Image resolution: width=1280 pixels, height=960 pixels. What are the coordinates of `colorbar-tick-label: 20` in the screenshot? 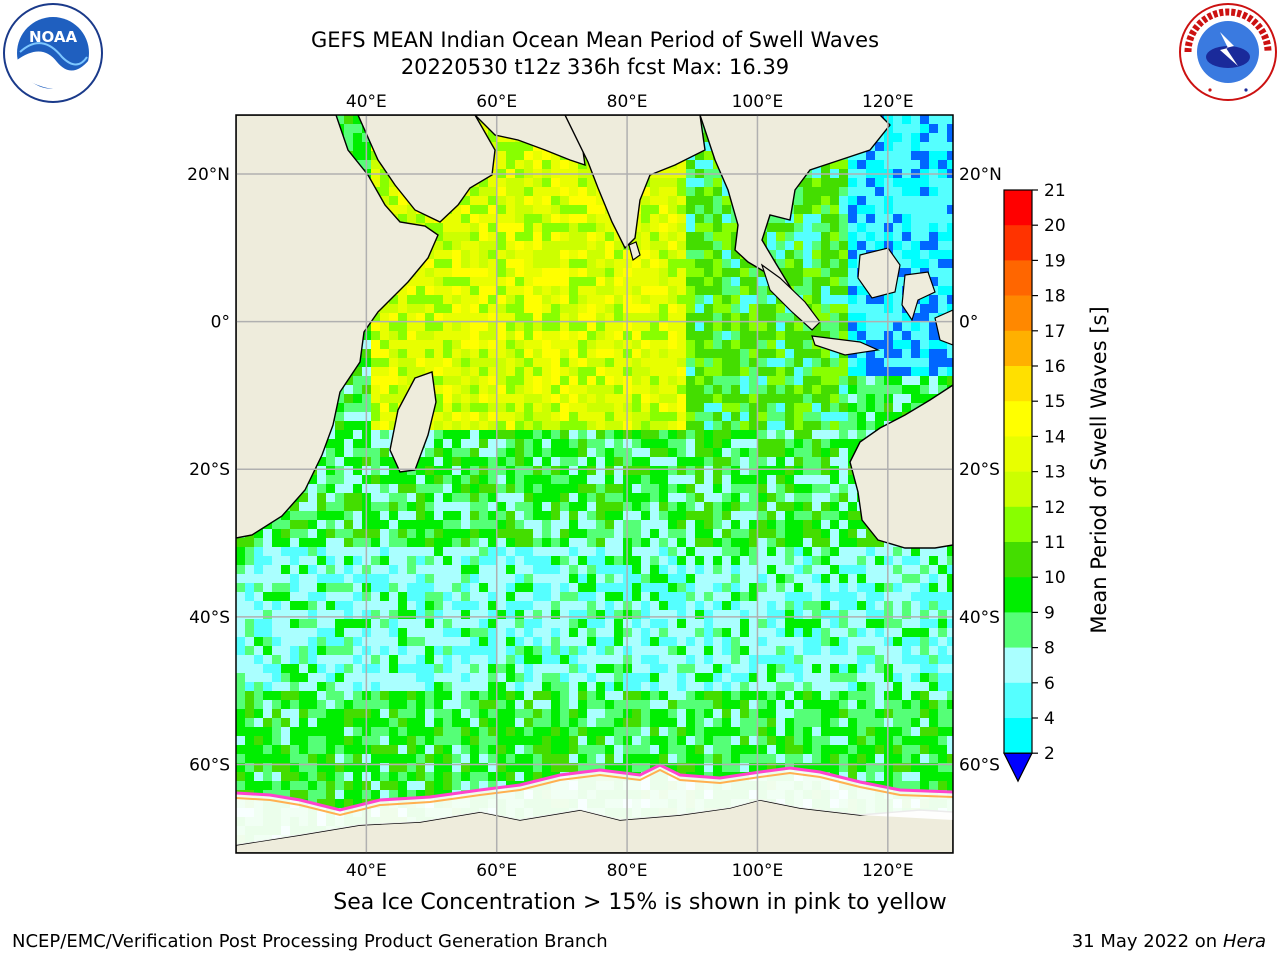 It's located at (1055, 226).